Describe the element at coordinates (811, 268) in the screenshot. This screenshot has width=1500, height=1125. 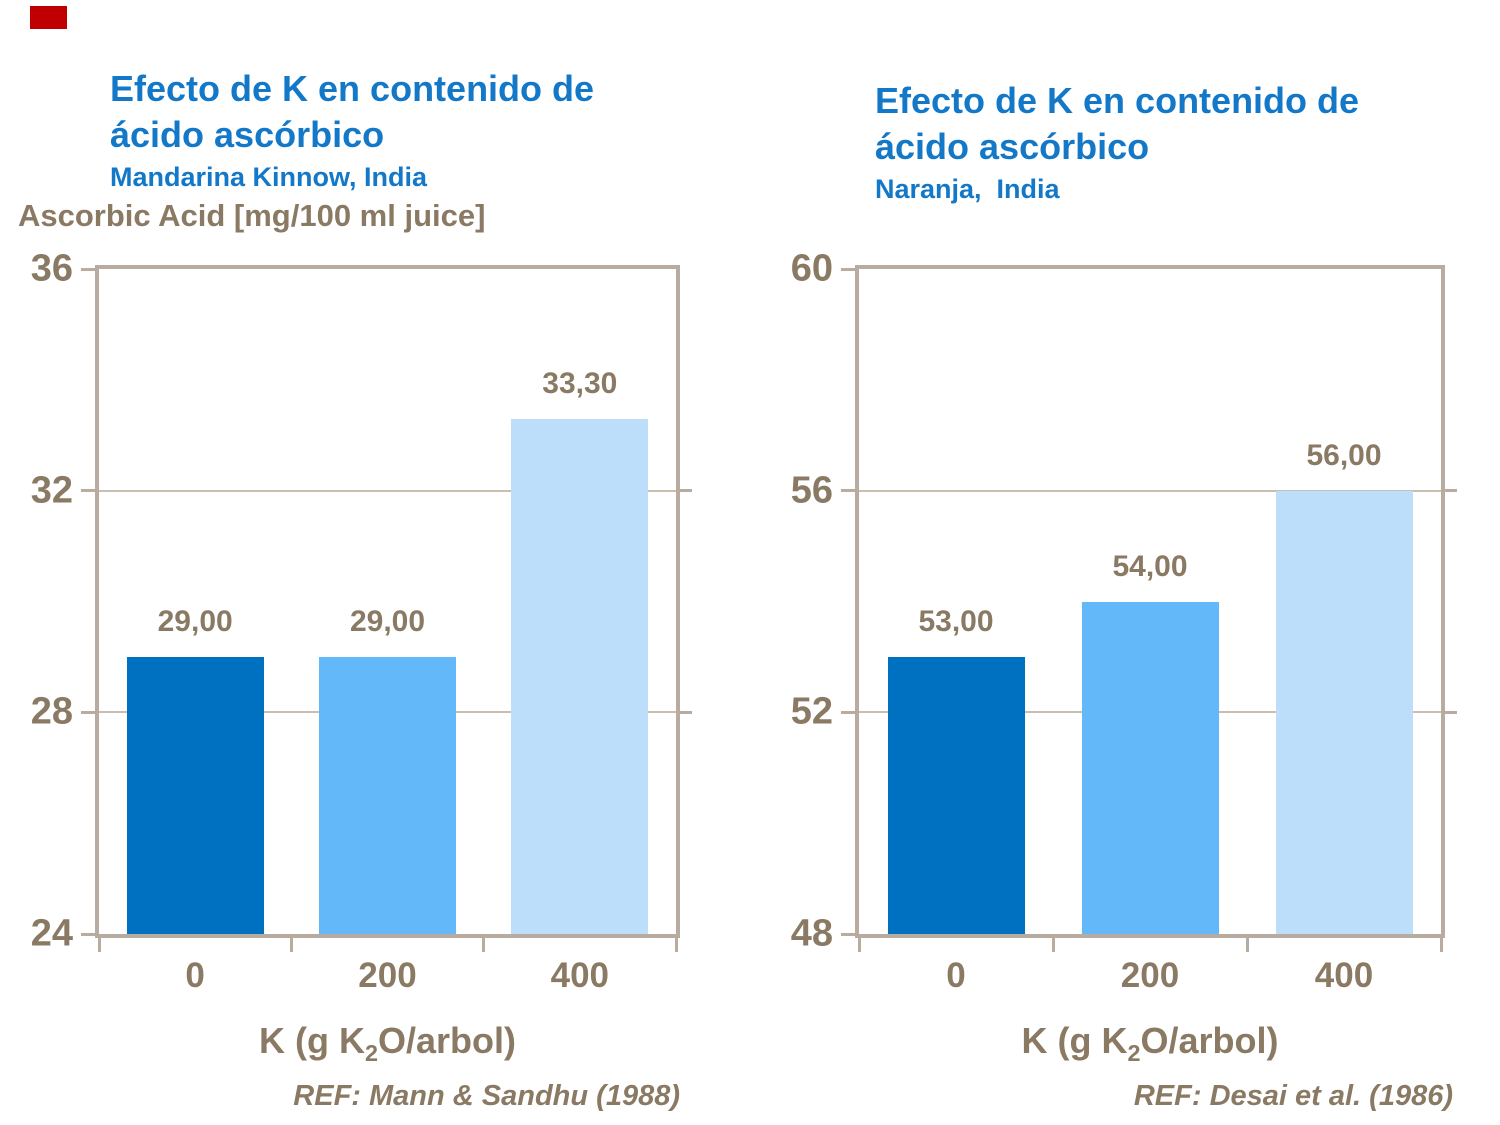
I see `y-tick-label: 60` at that location.